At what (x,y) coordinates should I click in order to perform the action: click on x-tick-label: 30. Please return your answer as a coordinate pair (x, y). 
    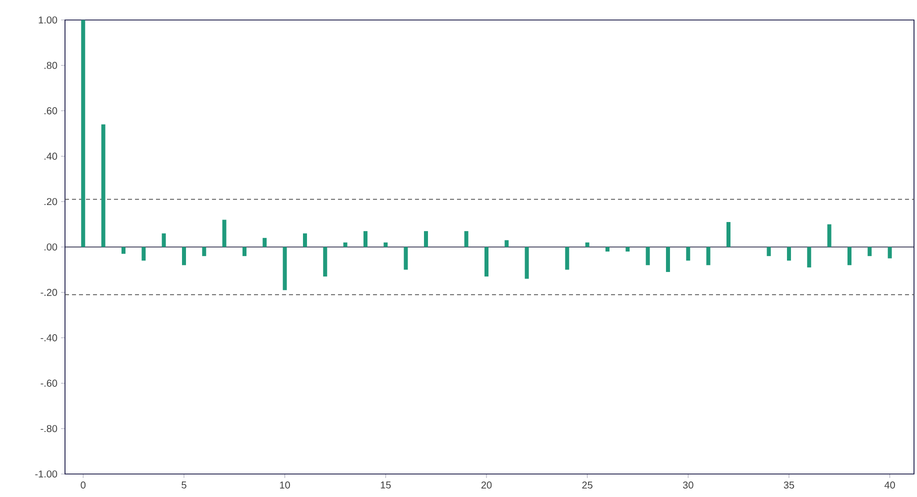
    Looking at the image, I should click on (688, 485).